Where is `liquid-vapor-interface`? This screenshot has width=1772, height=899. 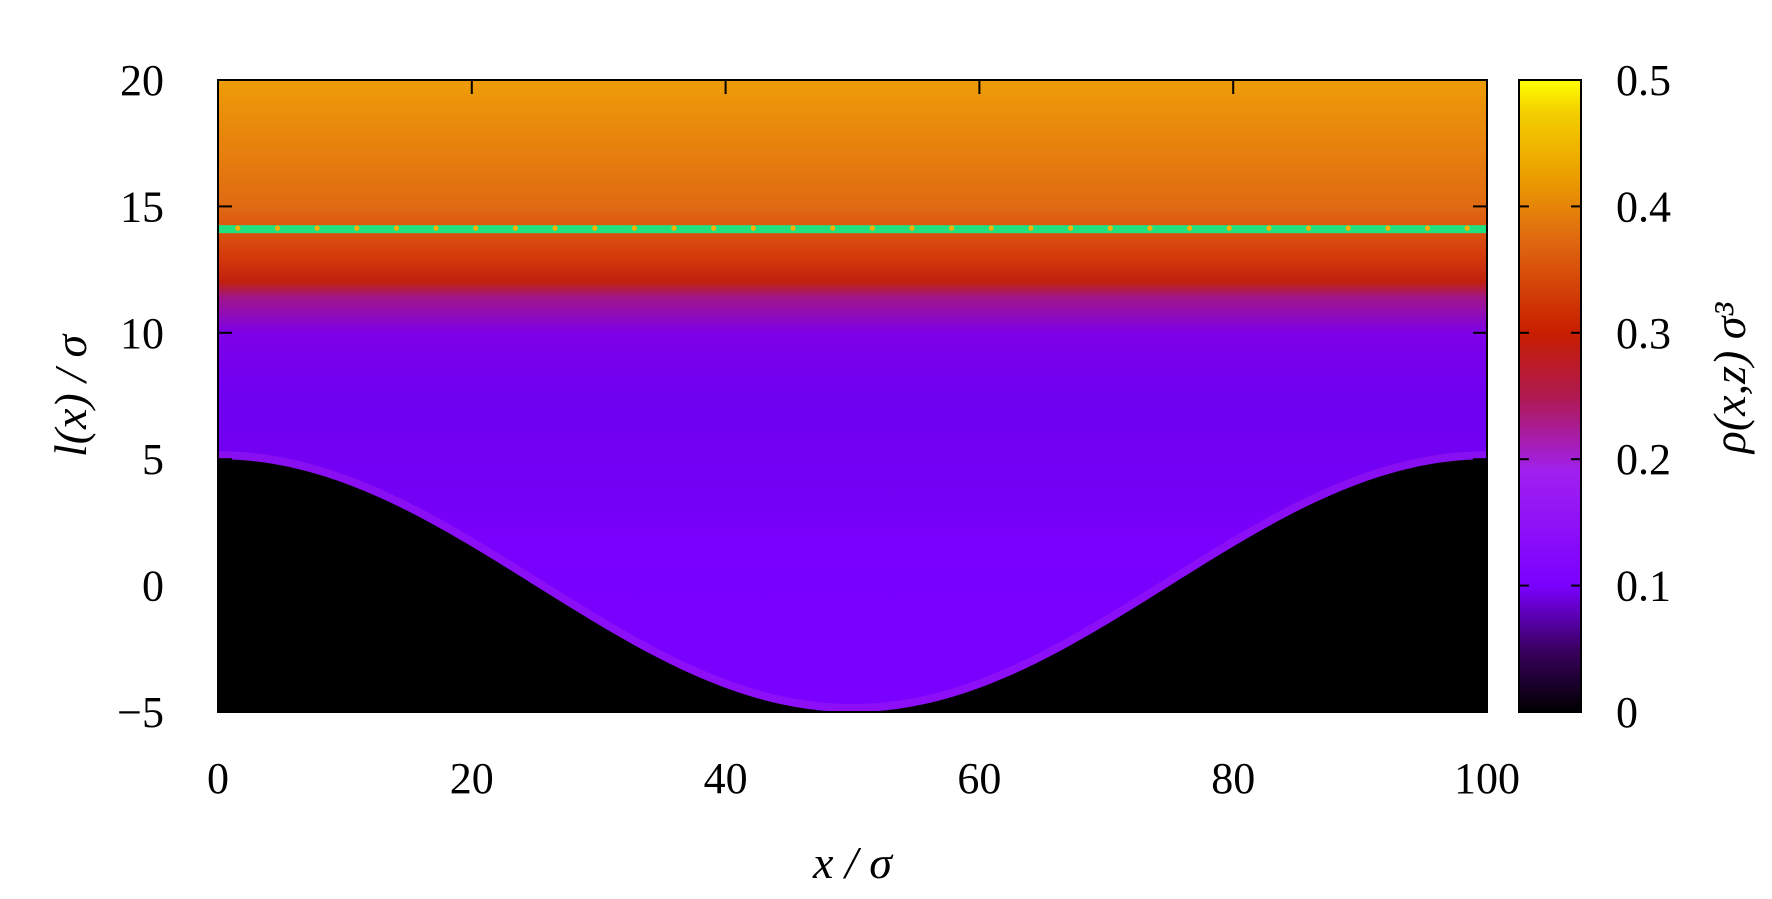 liquid-vapor-interface is located at coordinates (852, 229).